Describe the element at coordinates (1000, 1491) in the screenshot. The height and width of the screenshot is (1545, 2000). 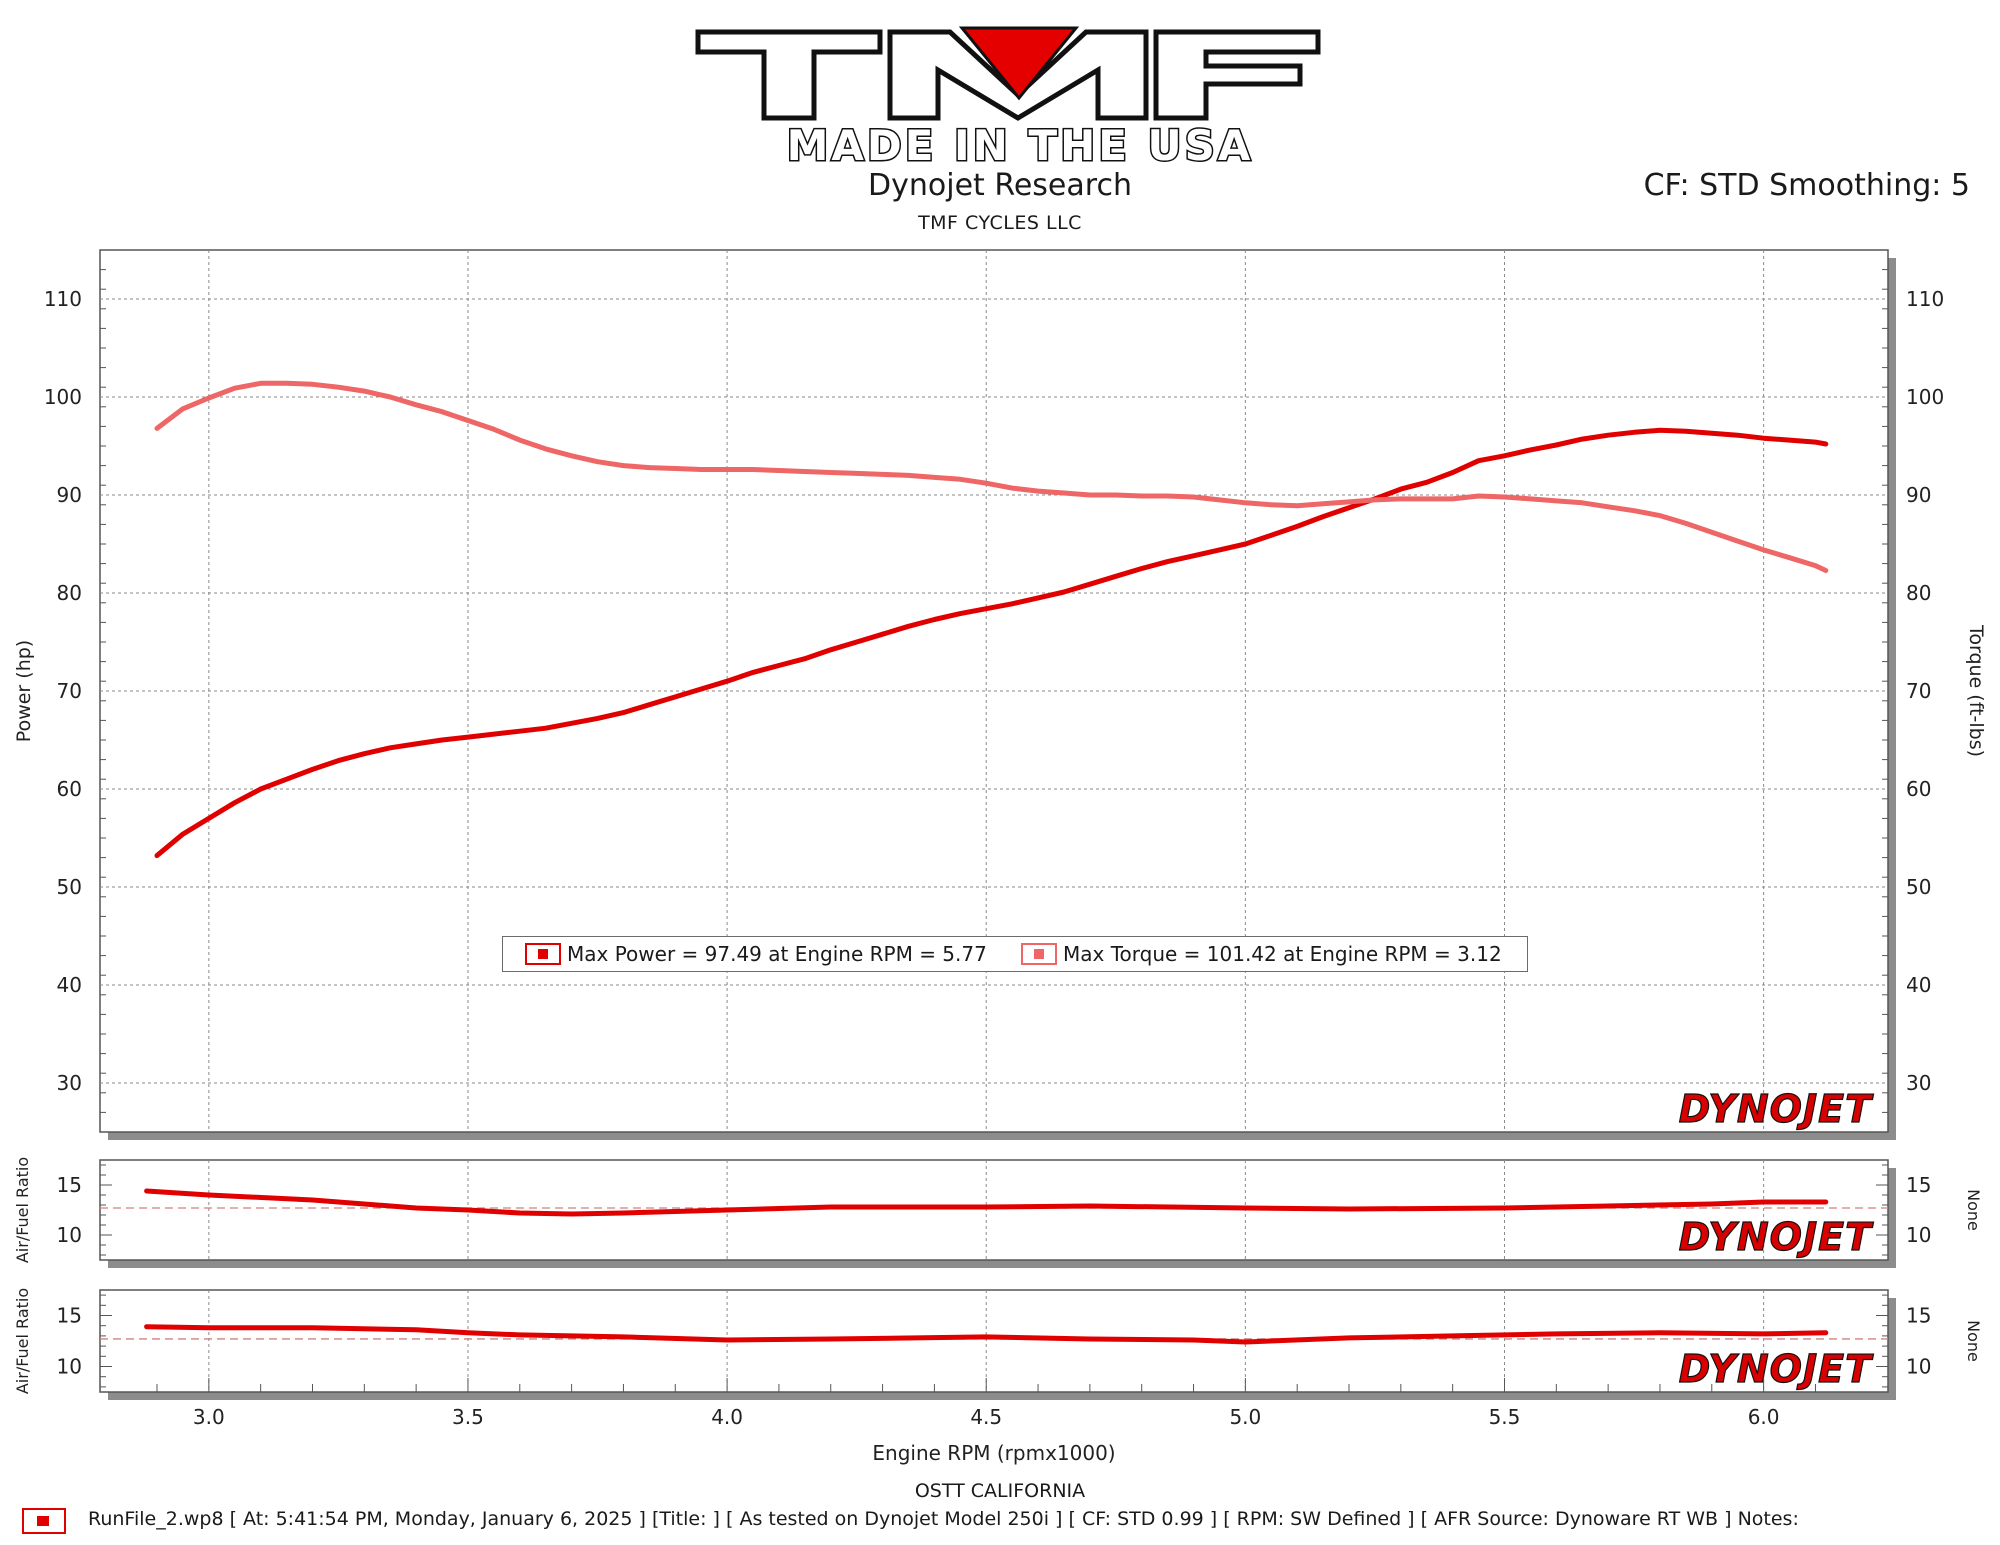
I see `location-label: OSTT CALIFORNIA` at that location.